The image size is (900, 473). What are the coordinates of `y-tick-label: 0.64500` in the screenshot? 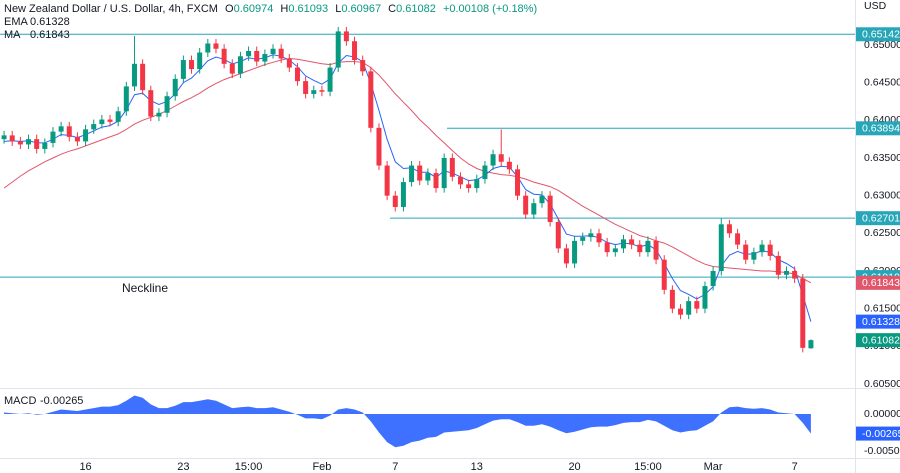 It's located at (882, 82).